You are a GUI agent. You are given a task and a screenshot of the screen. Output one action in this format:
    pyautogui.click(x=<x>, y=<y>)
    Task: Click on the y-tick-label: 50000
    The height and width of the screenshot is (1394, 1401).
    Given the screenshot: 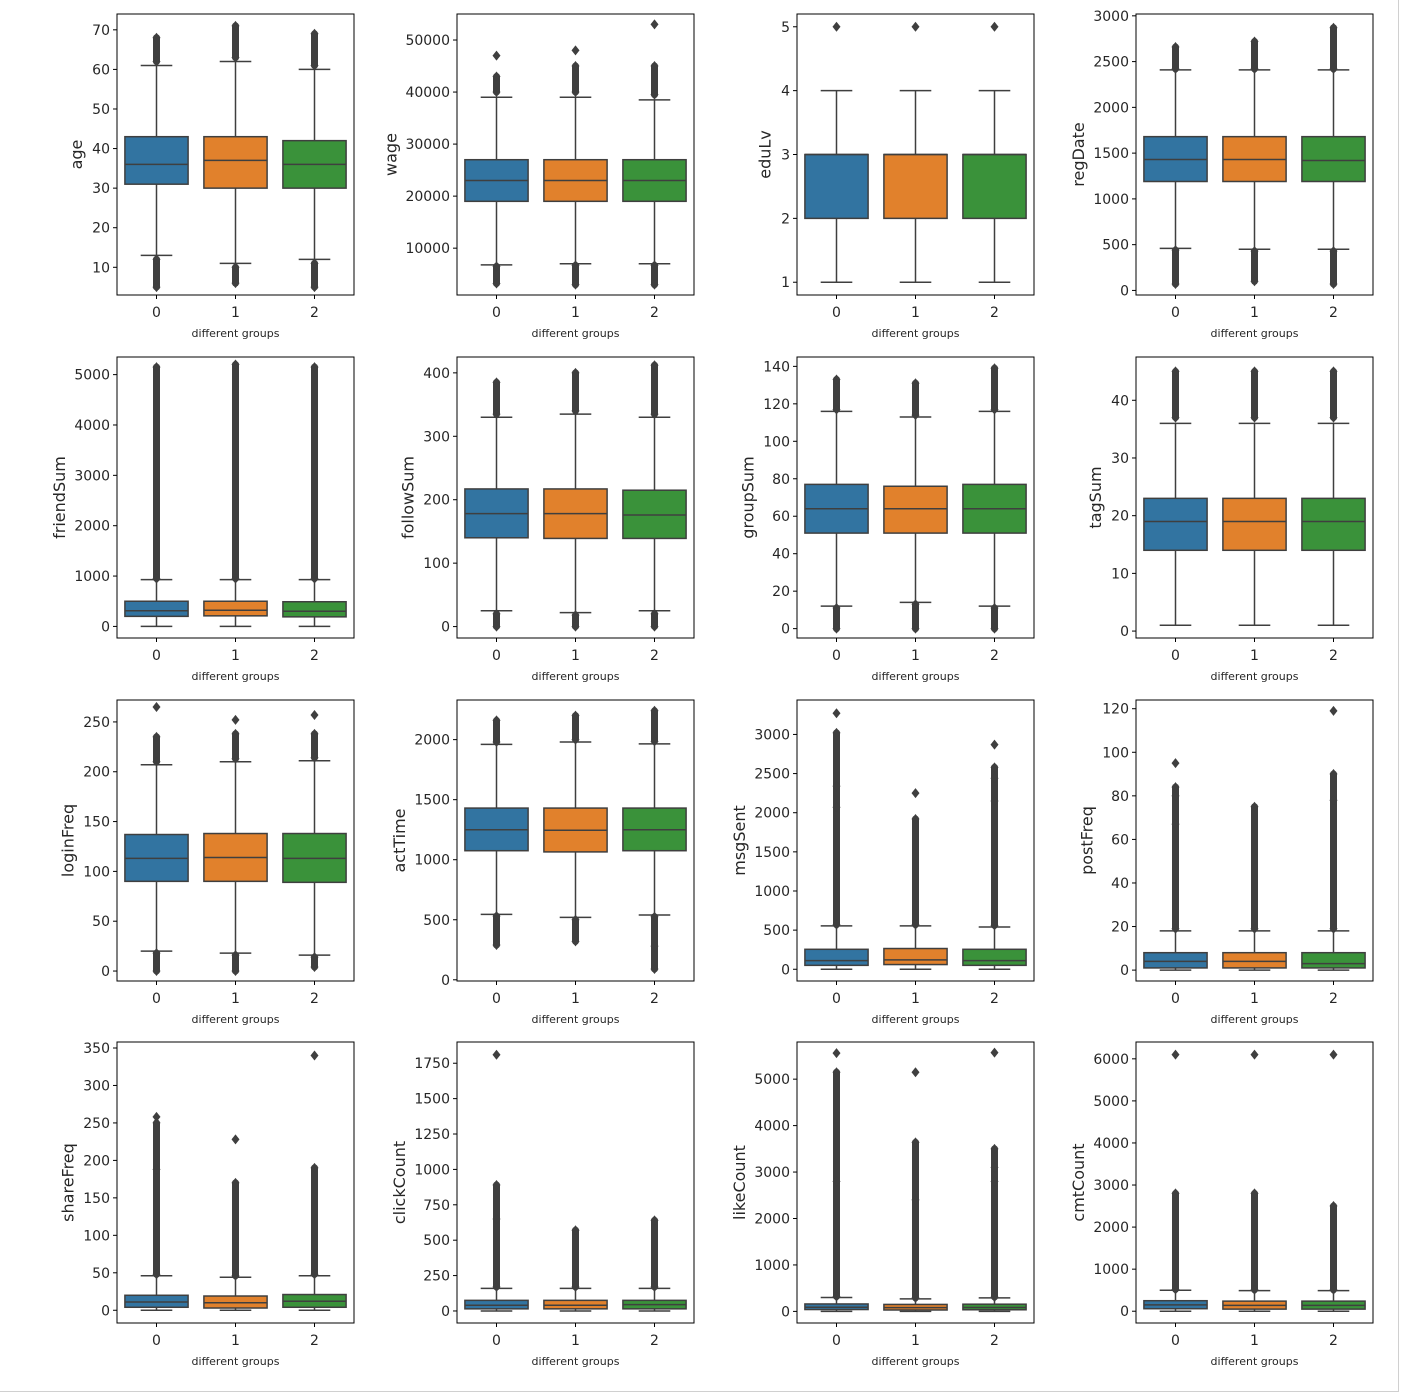 What is the action you would take?
    pyautogui.click(x=427, y=41)
    